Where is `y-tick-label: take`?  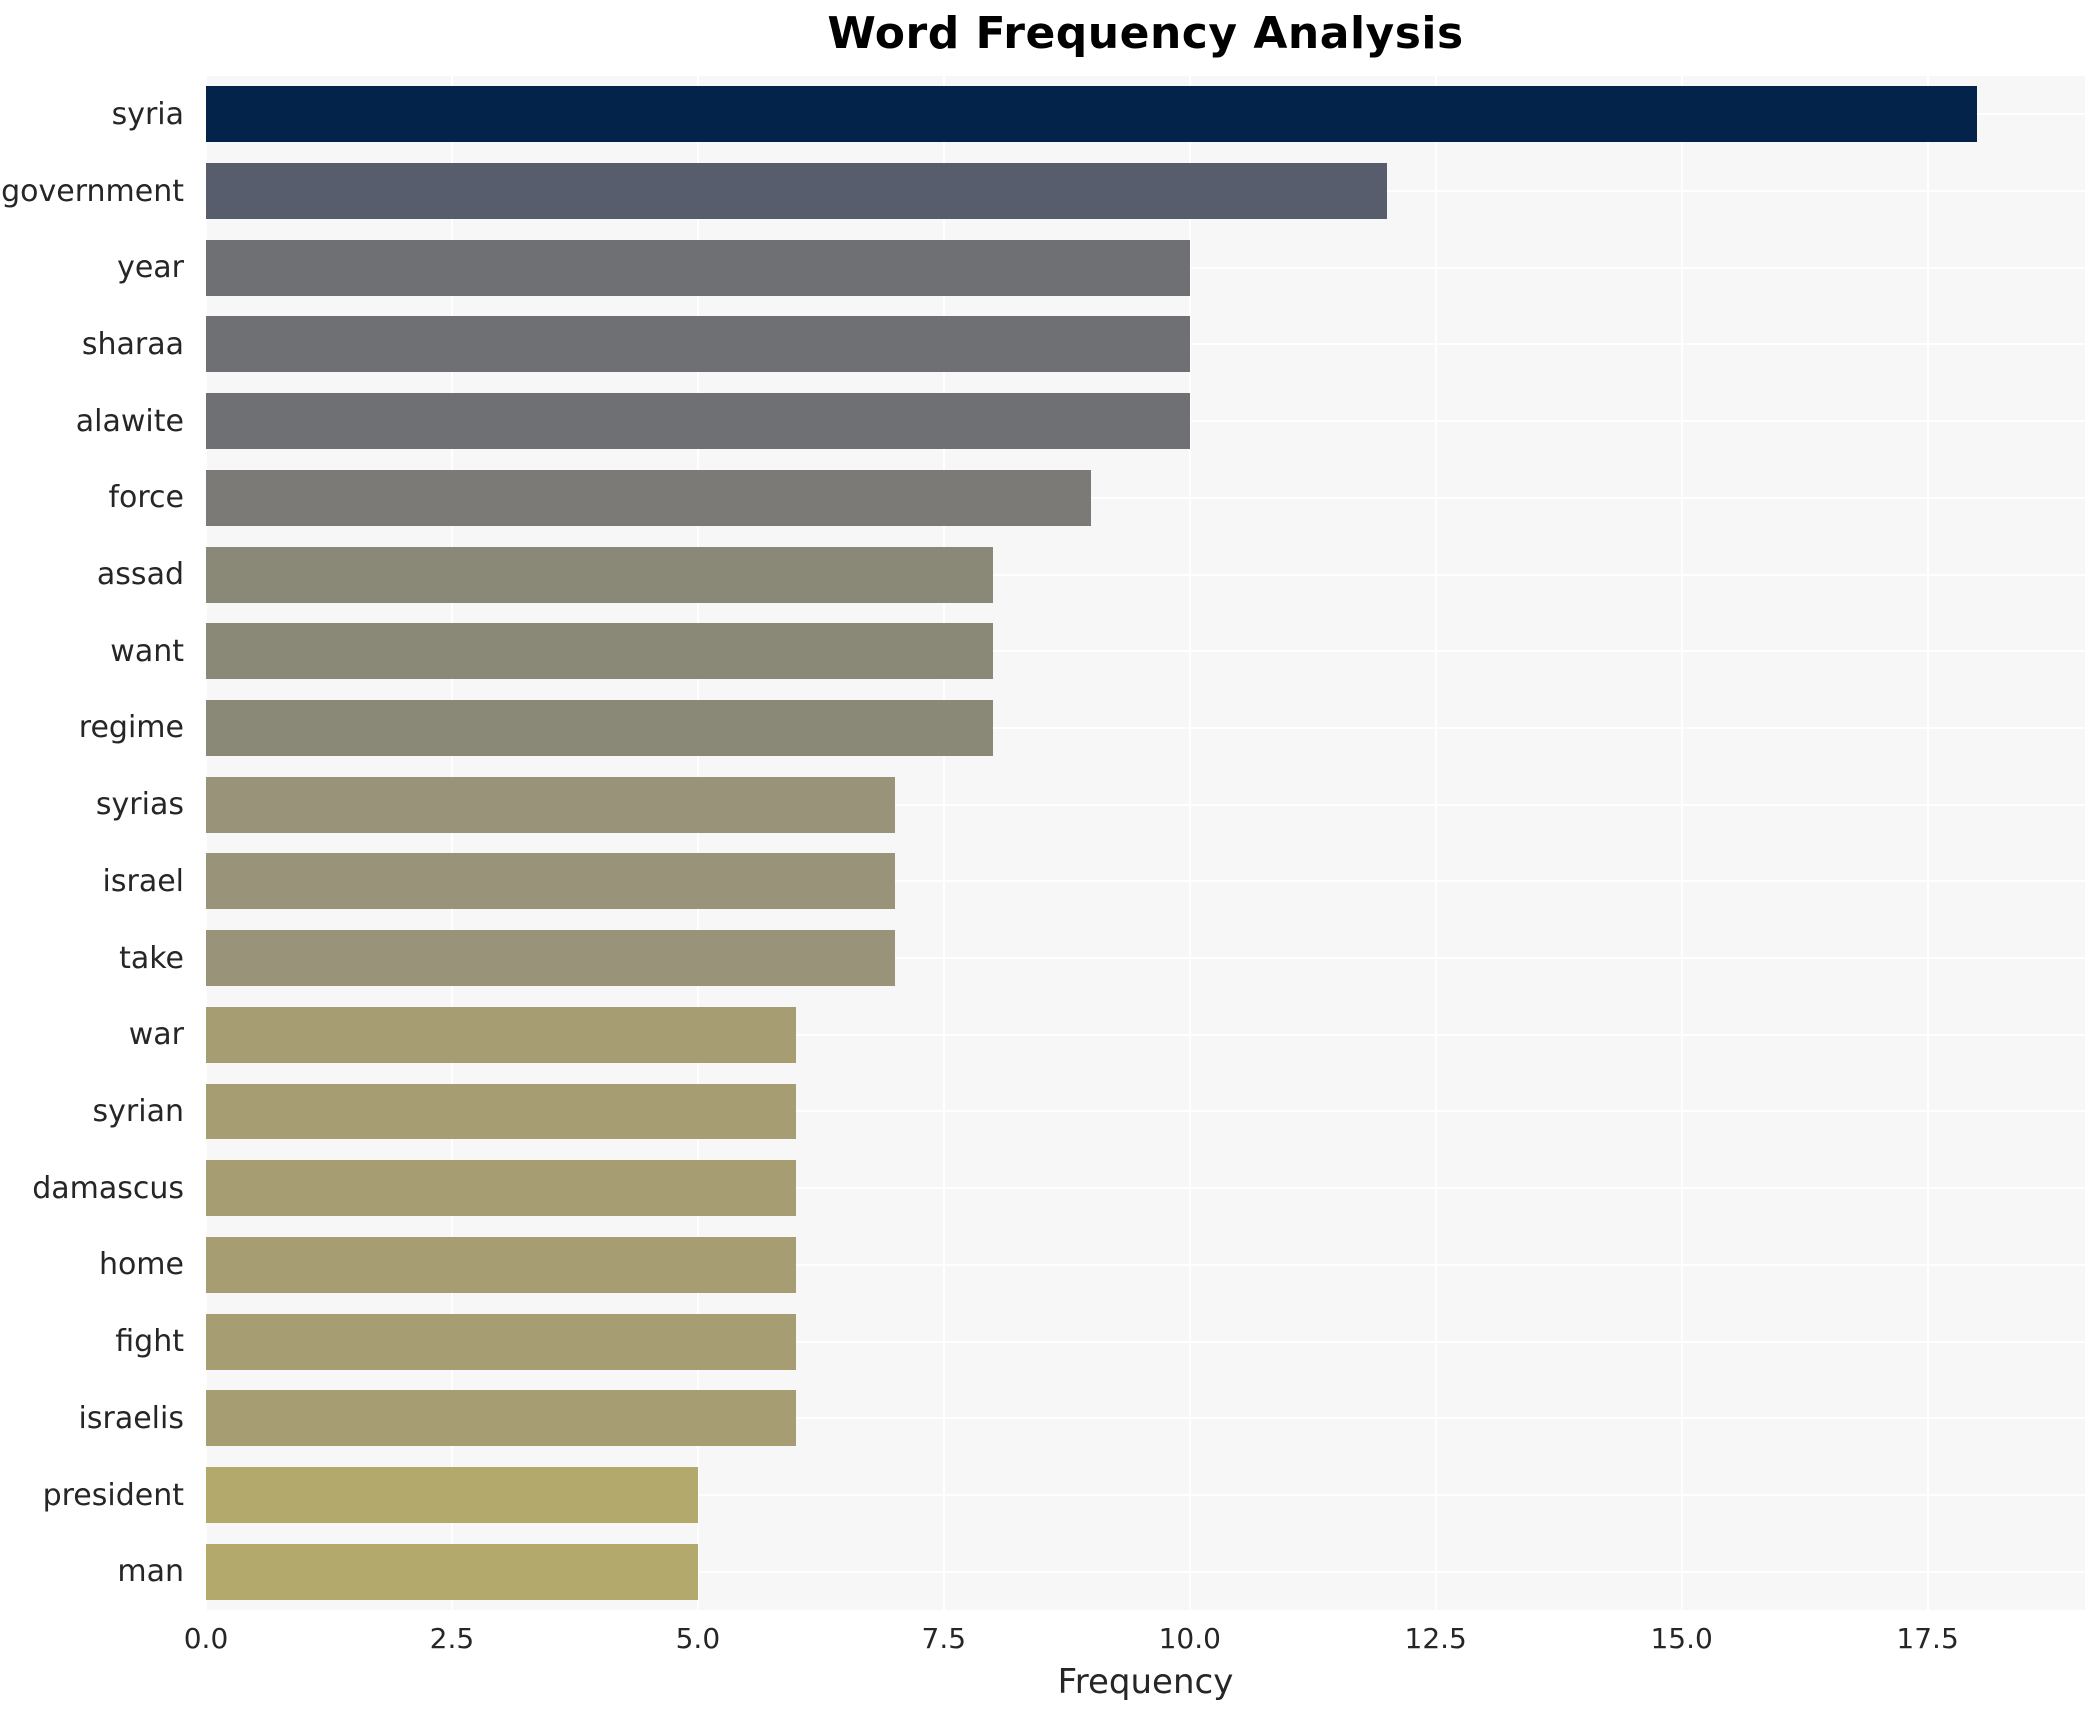 y-tick-label: take is located at coordinates (151, 958).